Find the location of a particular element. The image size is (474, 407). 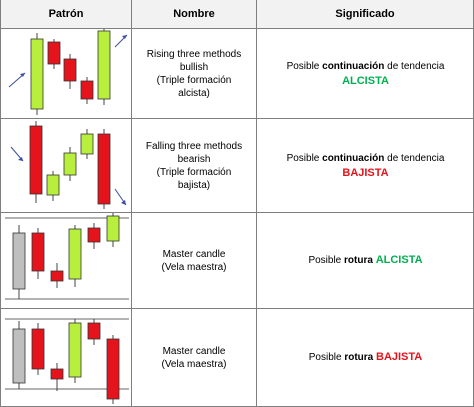

name-line: Rising three methods is located at coordinates (194, 54).